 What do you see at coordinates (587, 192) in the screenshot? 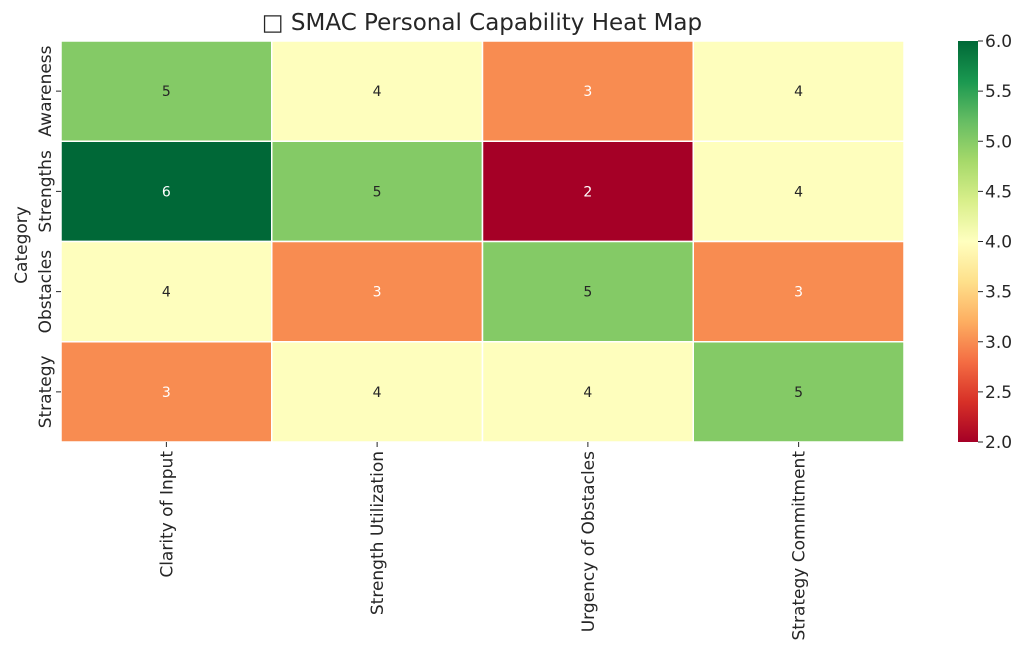
I see `cell-value-label: 2` at bounding box center [587, 192].